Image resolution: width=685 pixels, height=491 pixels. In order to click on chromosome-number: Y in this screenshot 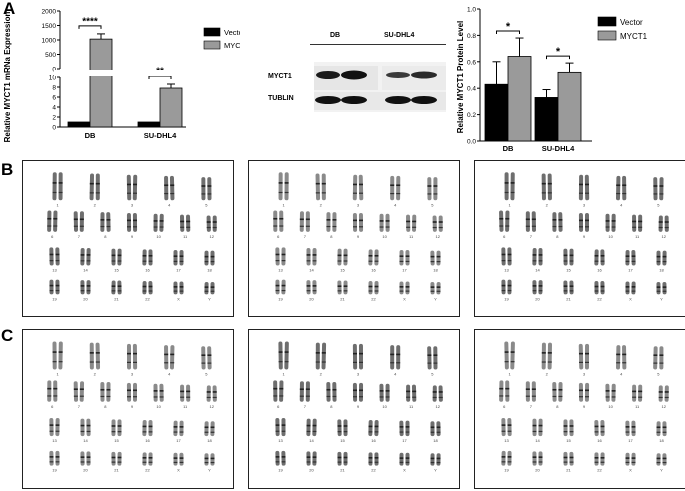, I will do `click(661, 298)`.